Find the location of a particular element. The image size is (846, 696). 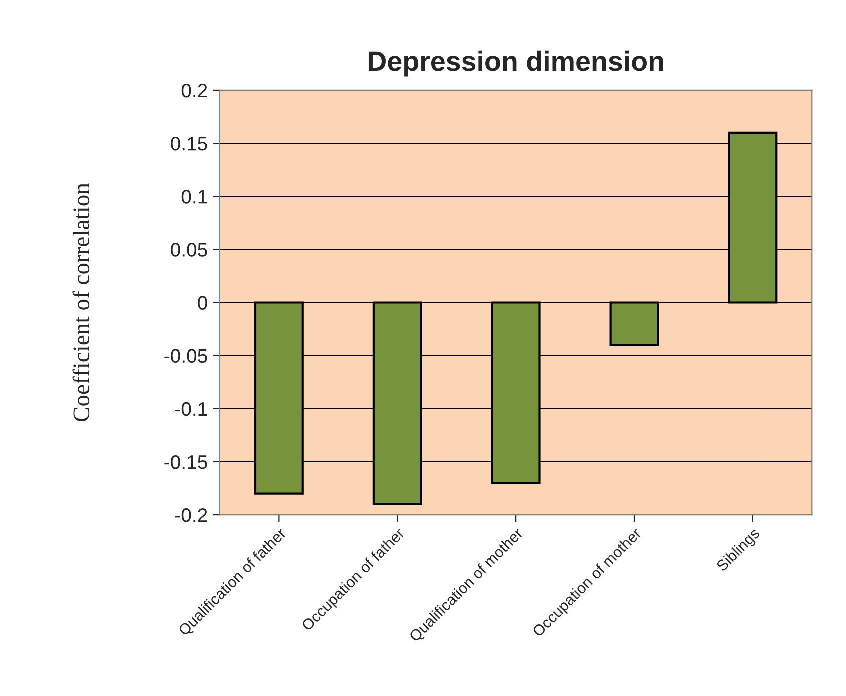

y-tick-label: 0 is located at coordinates (203, 303).